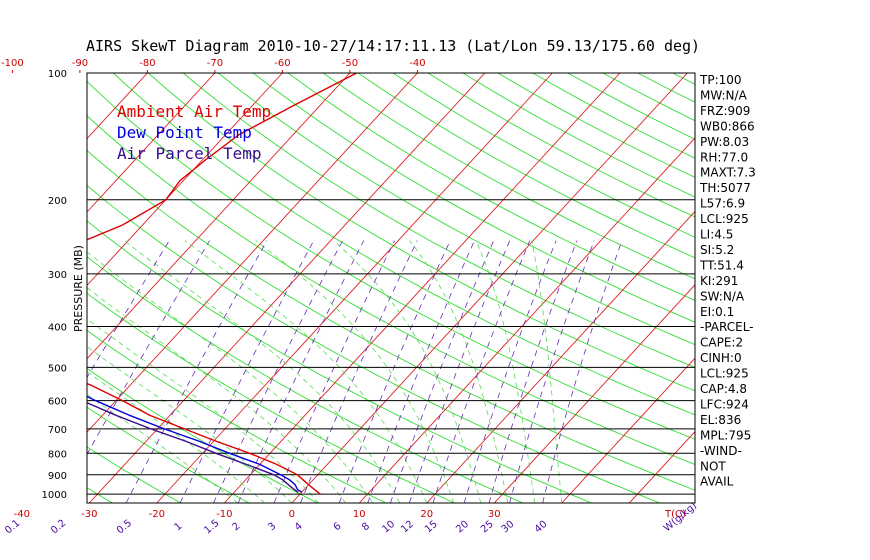  What do you see at coordinates (57, 74) in the screenshot?
I see `pressure-tick-label: 100` at bounding box center [57, 74].